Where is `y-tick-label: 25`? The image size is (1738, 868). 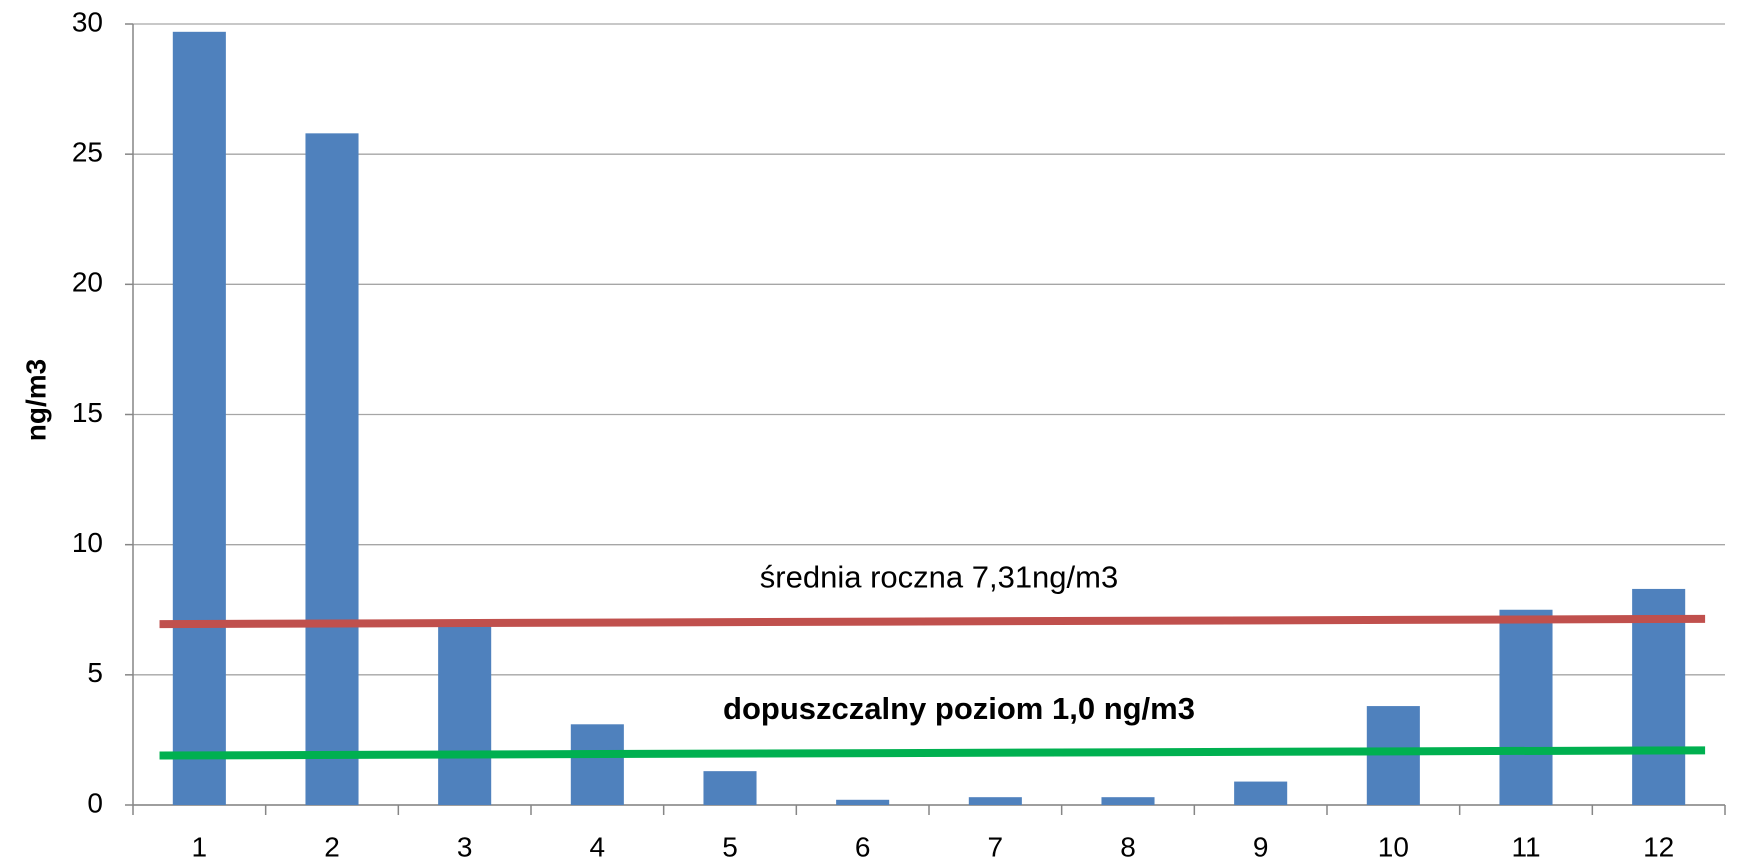
y-tick-label: 25 is located at coordinates (87, 152).